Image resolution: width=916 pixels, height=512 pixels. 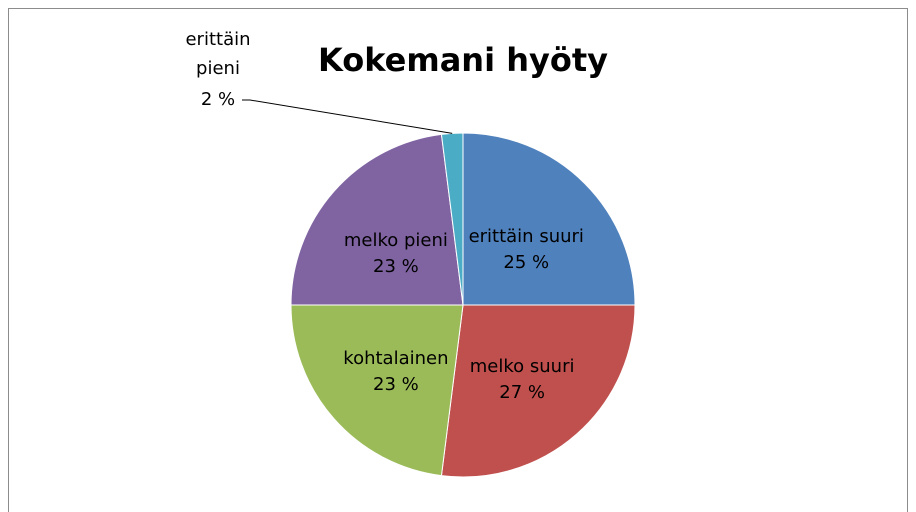 What do you see at coordinates (217, 54) in the screenshot?
I see `slice-label: erittäin pieni` at bounding box center [217, 54].